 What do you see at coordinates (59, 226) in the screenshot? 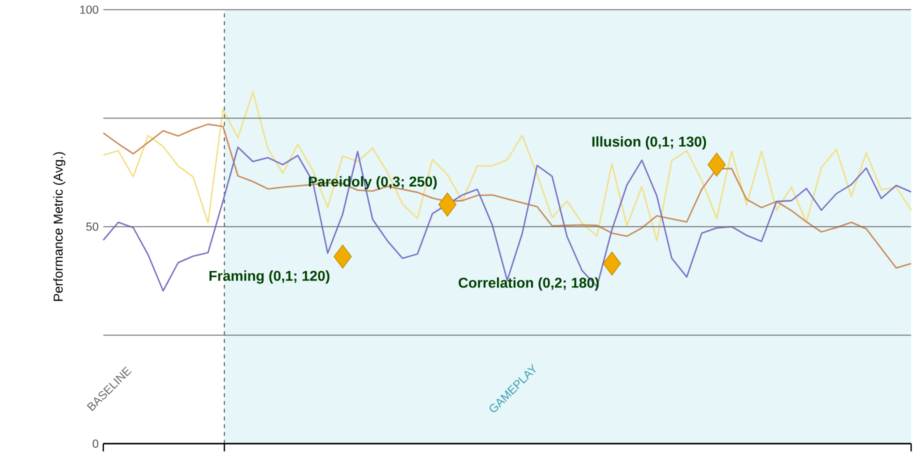
I see `y-axis-title: Performance Metric (Avg.)` at bounding box center [59, 226].